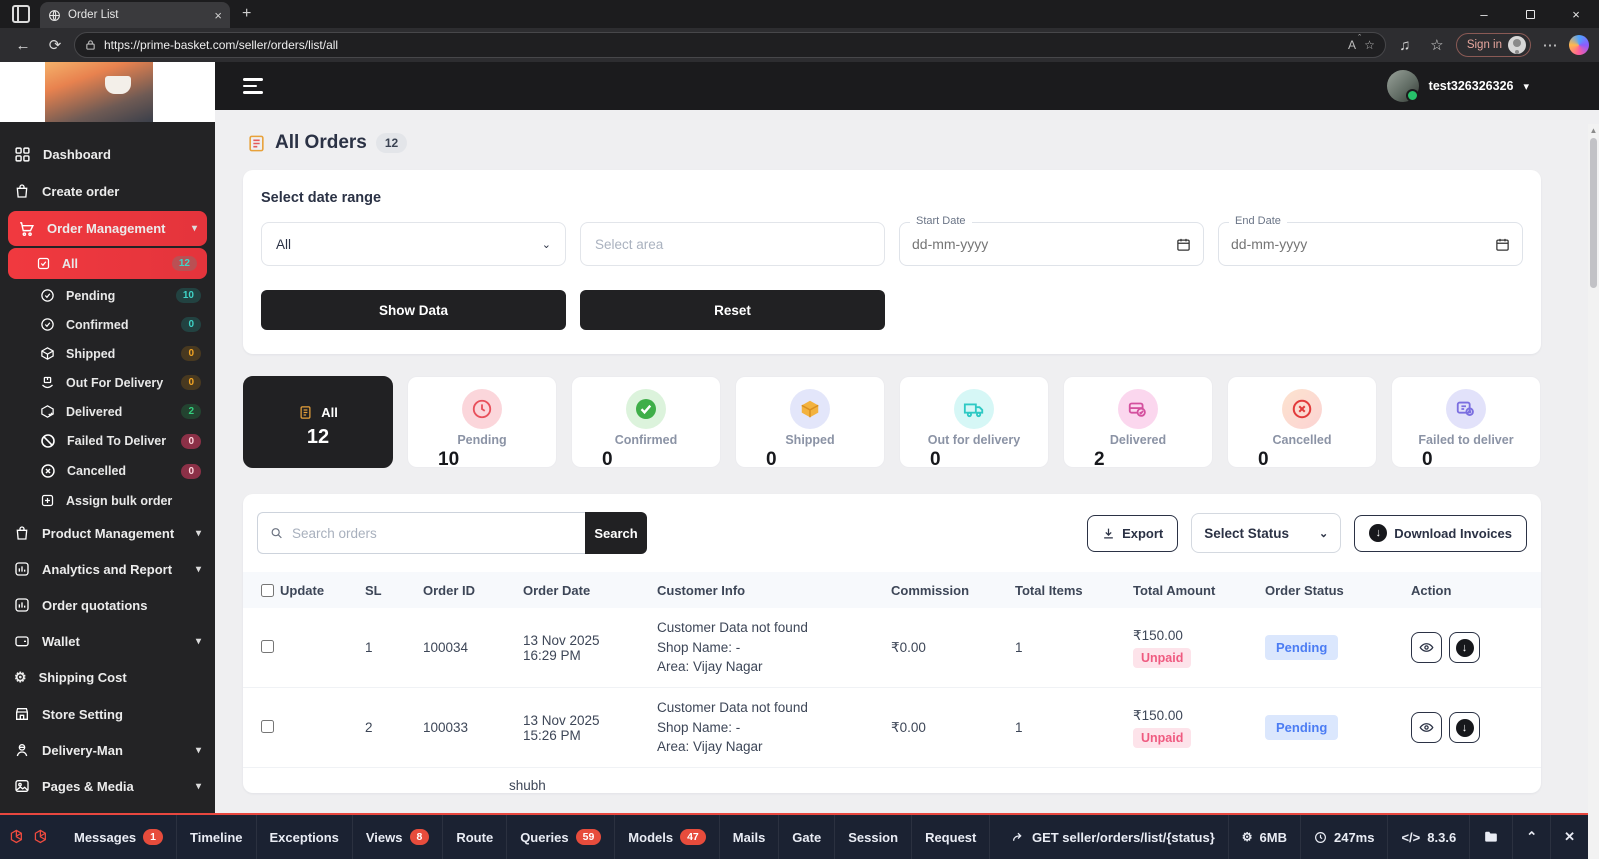  What do you see at coordinates (974, 423) in the screenshot?
I see `status-card-out-for-delivery: Out for delivery 0` at bounding box center [974, 423].